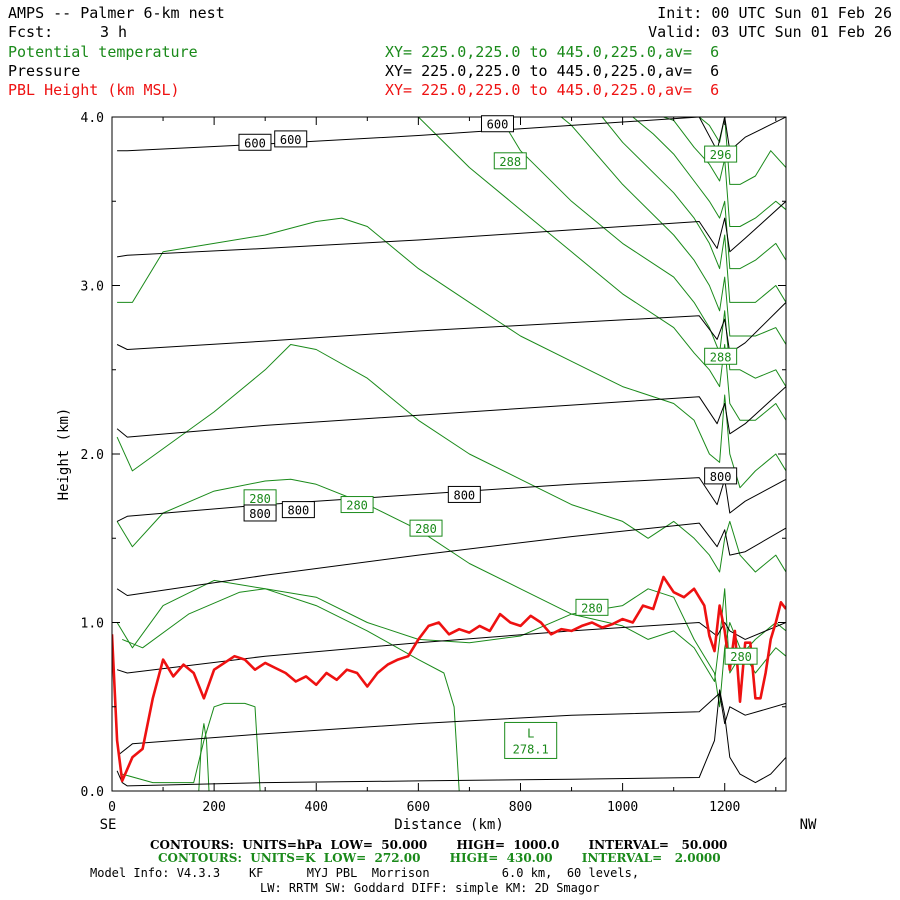 The height and width of the screenshot is (900, 900). I want to click on legend-pbl-height-xy: XY= 225.0,225.0 to 445.0,225.0,av= 6, so click(552, 90).